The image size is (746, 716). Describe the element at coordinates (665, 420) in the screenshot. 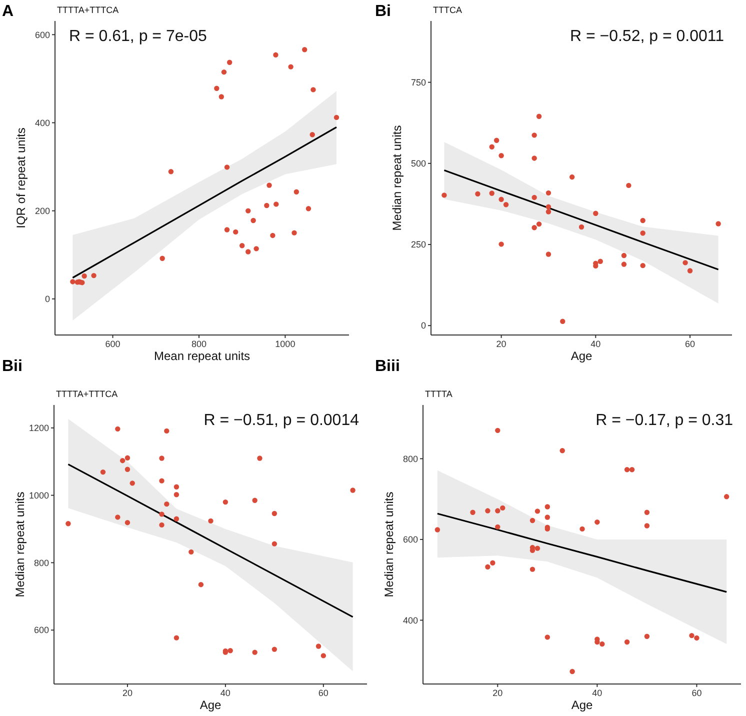

I see `annotation: R = −0.17, p = 0.31` at that location.